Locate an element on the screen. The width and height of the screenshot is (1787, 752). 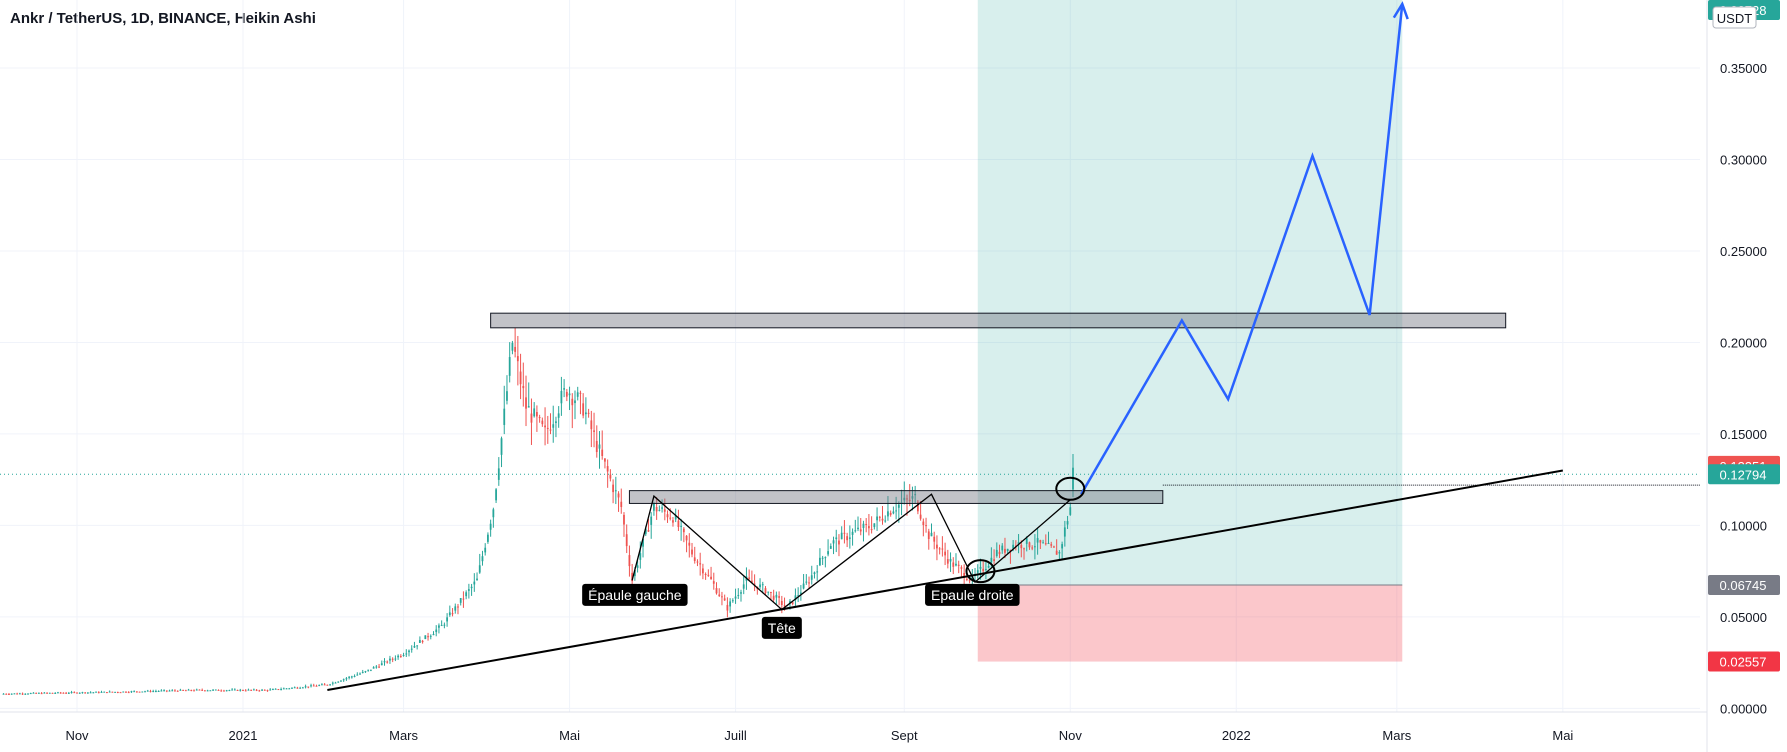
pattern-labels: Épaule gauche Tête Epaule droite is located at coordinates (801, 611).